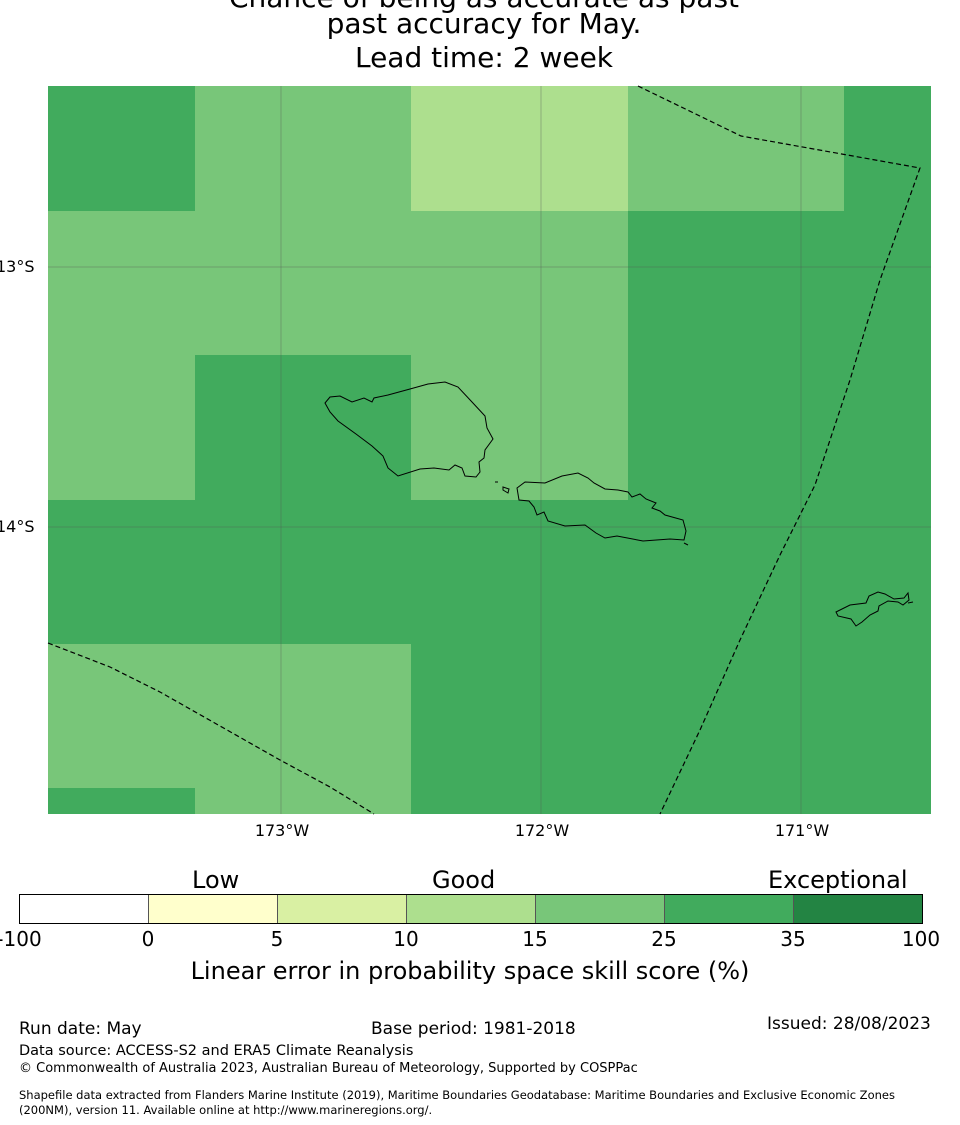  I want to click on legend-colorbar, so click(471, 909).